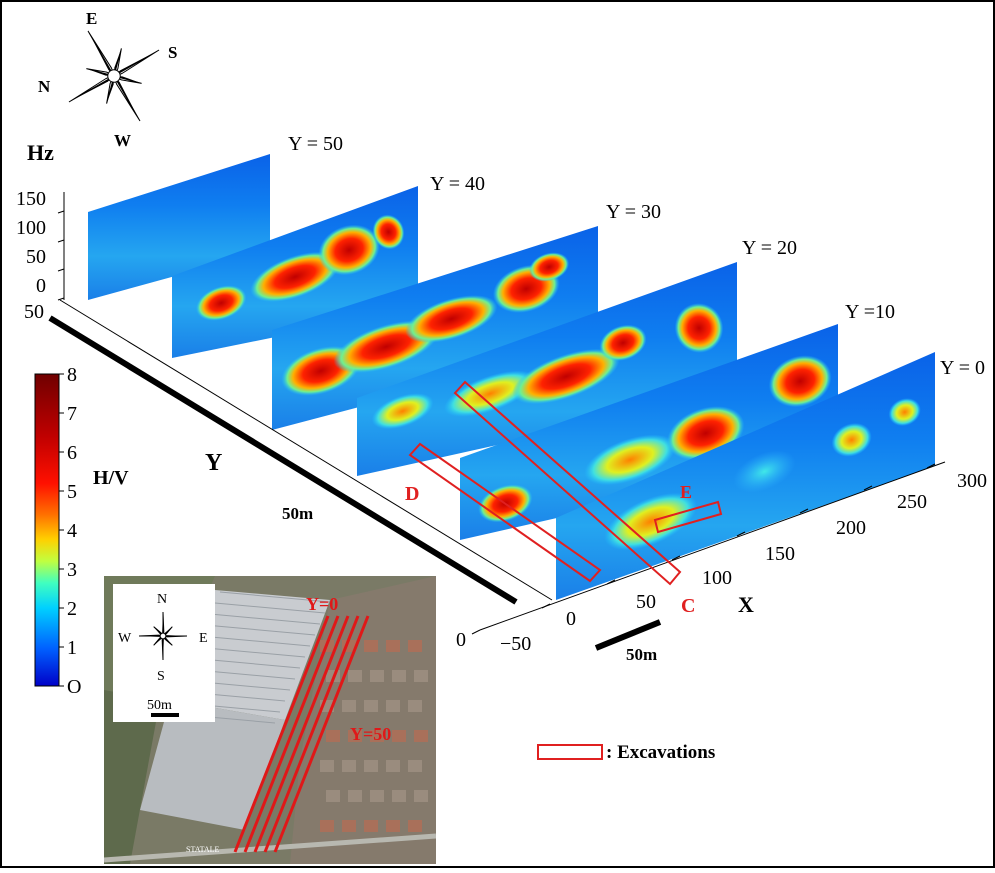  I want to click on section-panel: Y = 0, so click(770, 476).